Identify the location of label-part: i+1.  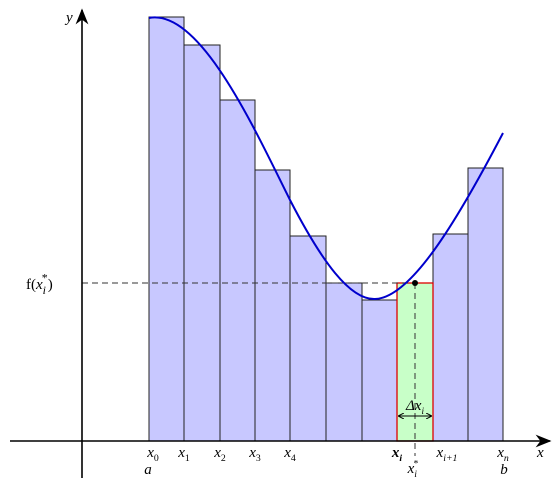
(450, 458).